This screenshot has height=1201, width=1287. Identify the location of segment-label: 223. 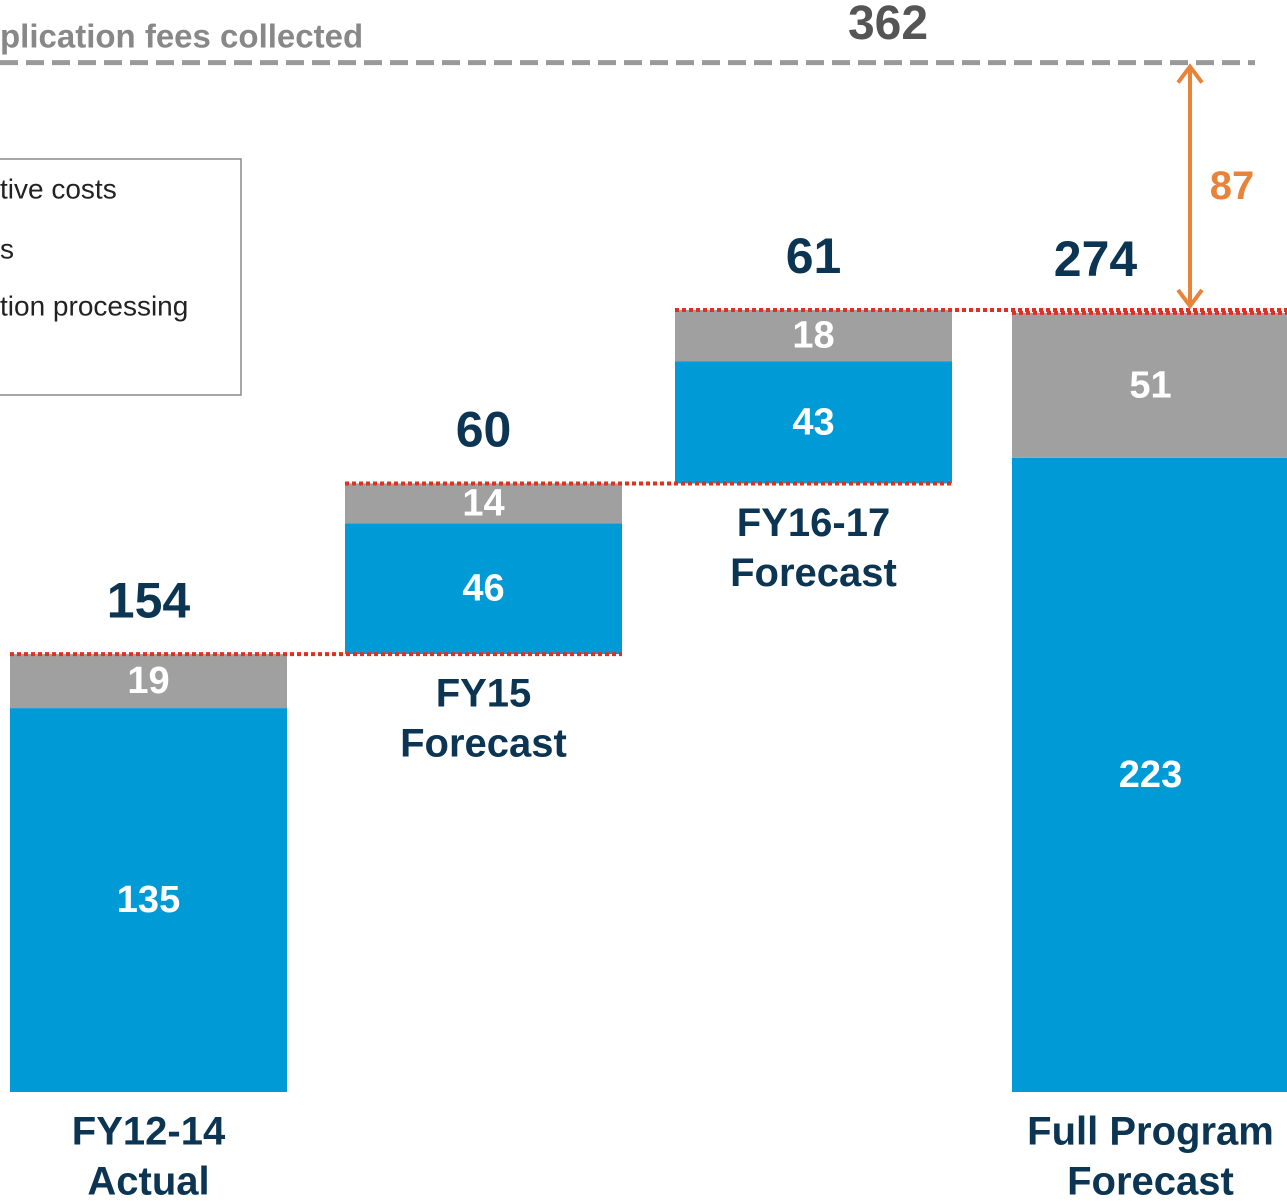
(1150, 775).